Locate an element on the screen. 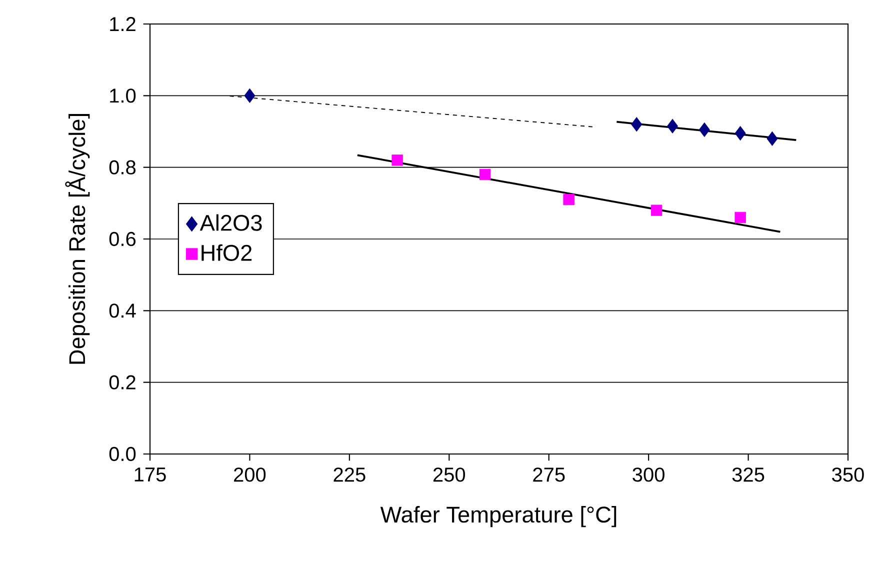  y-tick-label: 0.6 is located at coordinates (122, 239).